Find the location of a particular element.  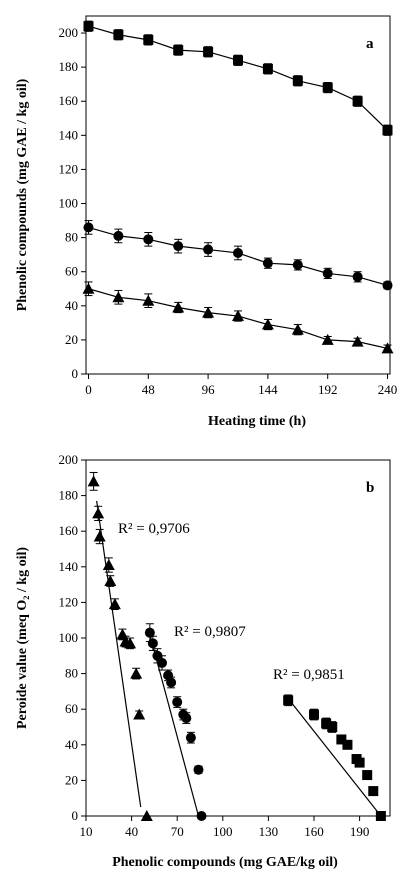

panel-b-letter: b is located at coordinates (370, 488).